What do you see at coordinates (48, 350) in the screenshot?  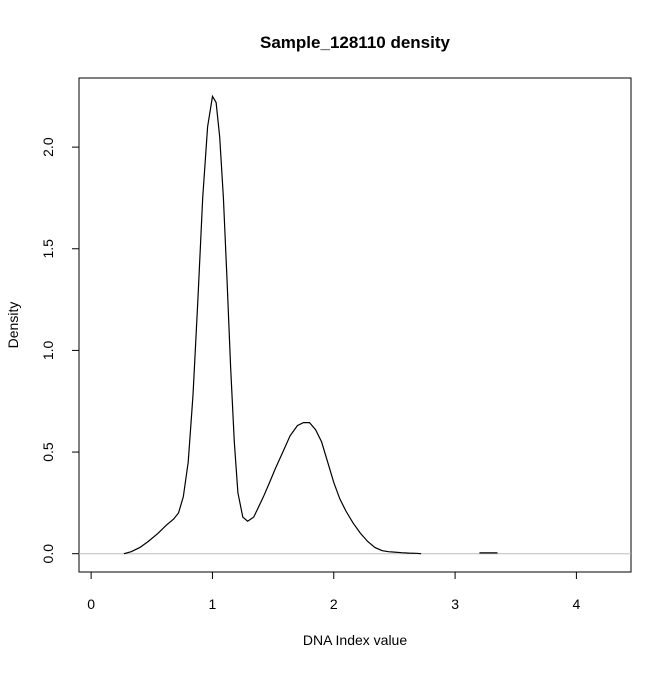 I see `y-tick-label: 1.0` at bounding box center [48, 350].